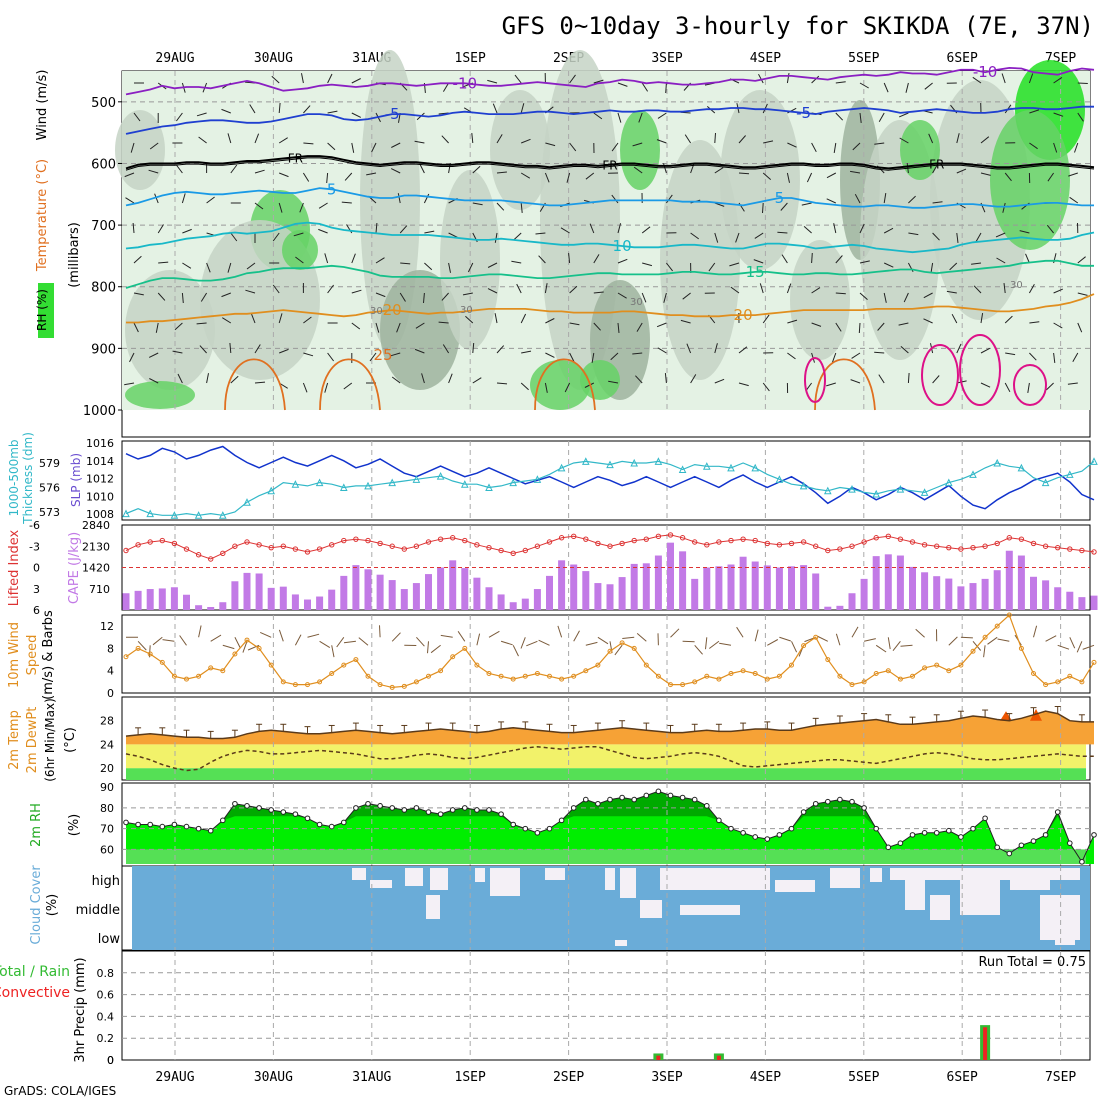 The image size is (1100, 1100). What do you see at coordinates (609, 759) in the screenshot?
I see `dewpt-line` at bounding box center [609, 759].